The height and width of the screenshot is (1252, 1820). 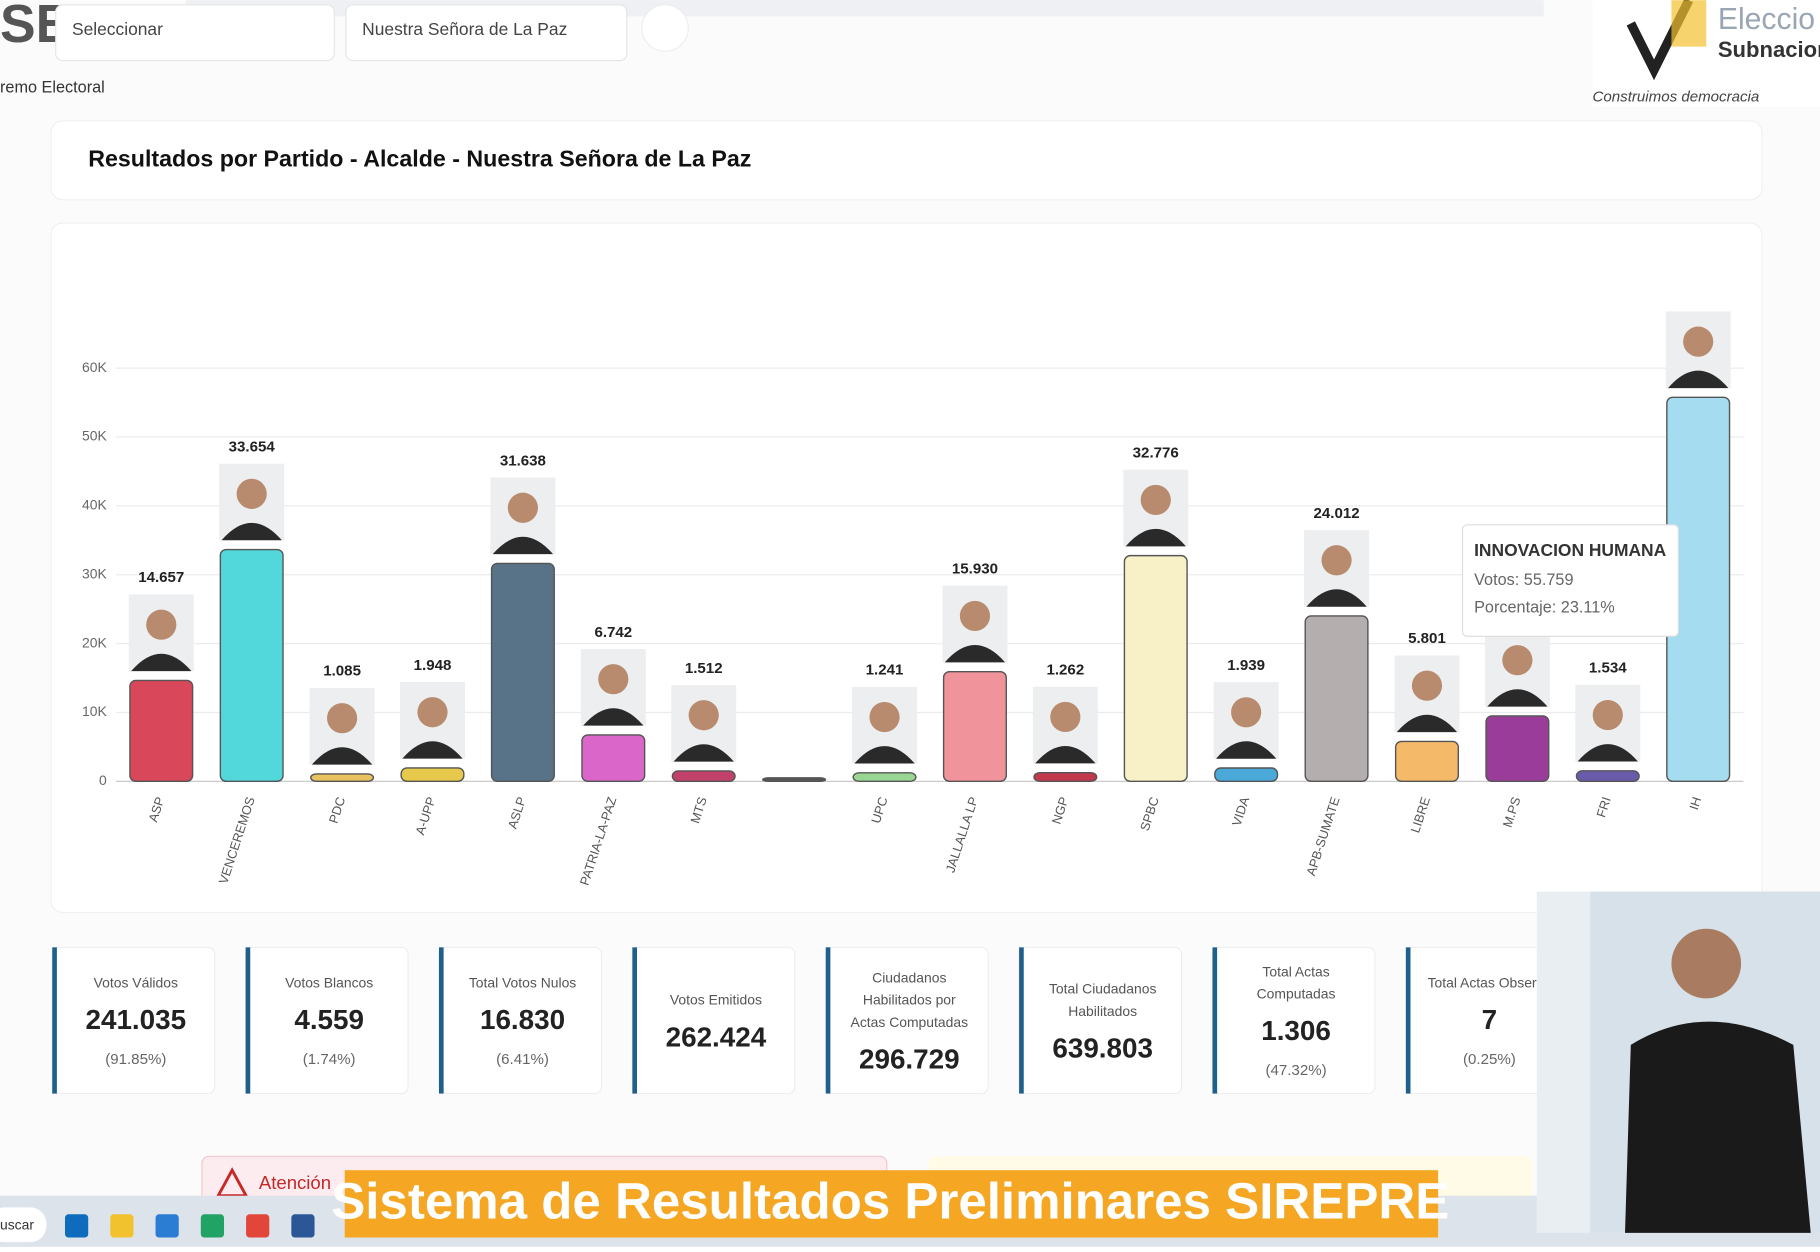 What do you see at coordinates (94, 573) in the screenshot?
I see `y-tick-label: 30K` at bounding box center [94, 573].